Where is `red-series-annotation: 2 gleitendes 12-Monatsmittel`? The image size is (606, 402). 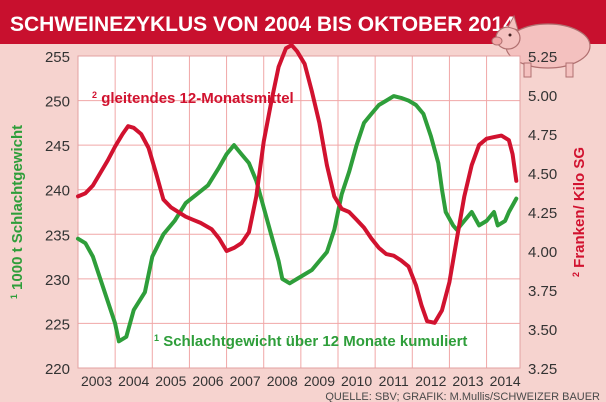 red-series-annotation: 2 gleitendes 12-Monatsmittel is located at coordinates (193, 96).